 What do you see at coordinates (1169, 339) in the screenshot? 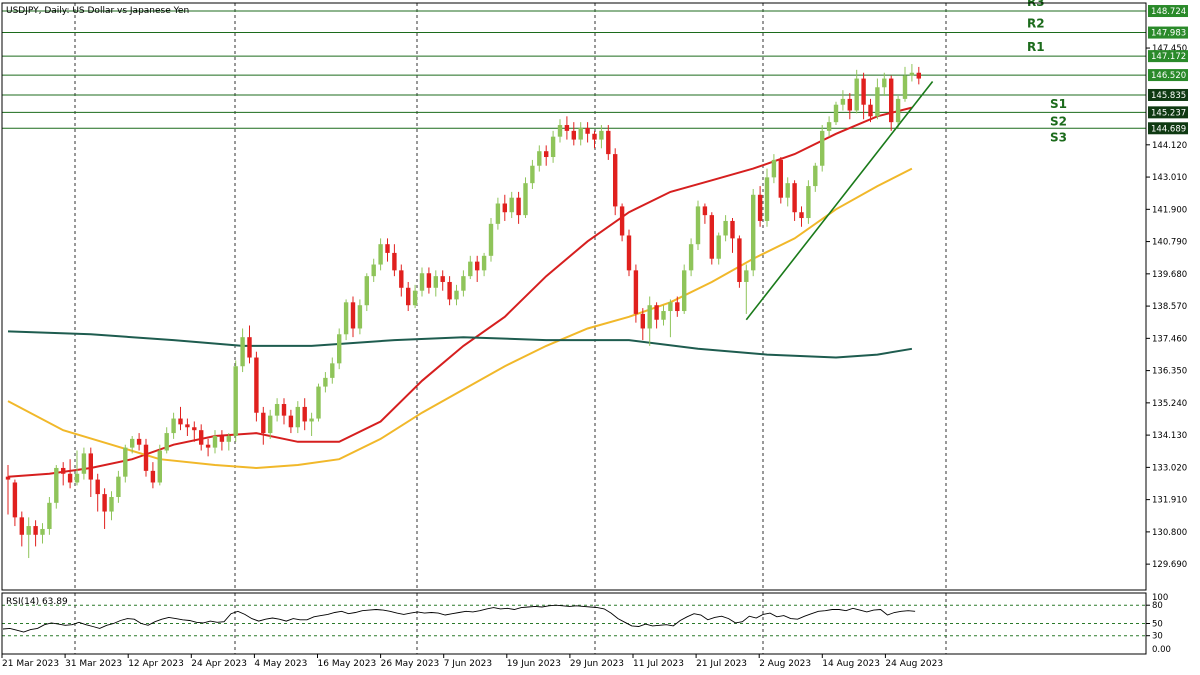
I see `price-tick-label: 137.460` at bounding box center [1169, 339].